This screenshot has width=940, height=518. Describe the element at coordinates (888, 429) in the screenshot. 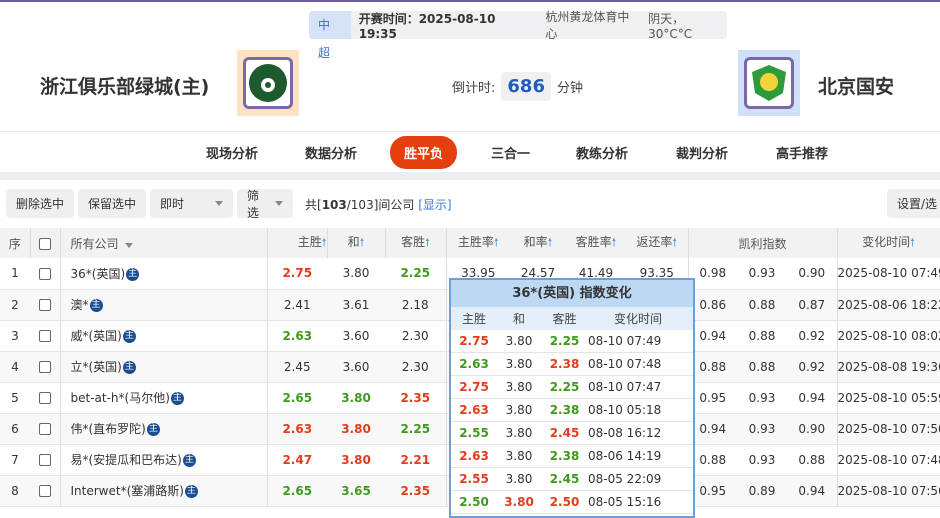

I see `change-time: 2025-08-10 07:50` at that location.